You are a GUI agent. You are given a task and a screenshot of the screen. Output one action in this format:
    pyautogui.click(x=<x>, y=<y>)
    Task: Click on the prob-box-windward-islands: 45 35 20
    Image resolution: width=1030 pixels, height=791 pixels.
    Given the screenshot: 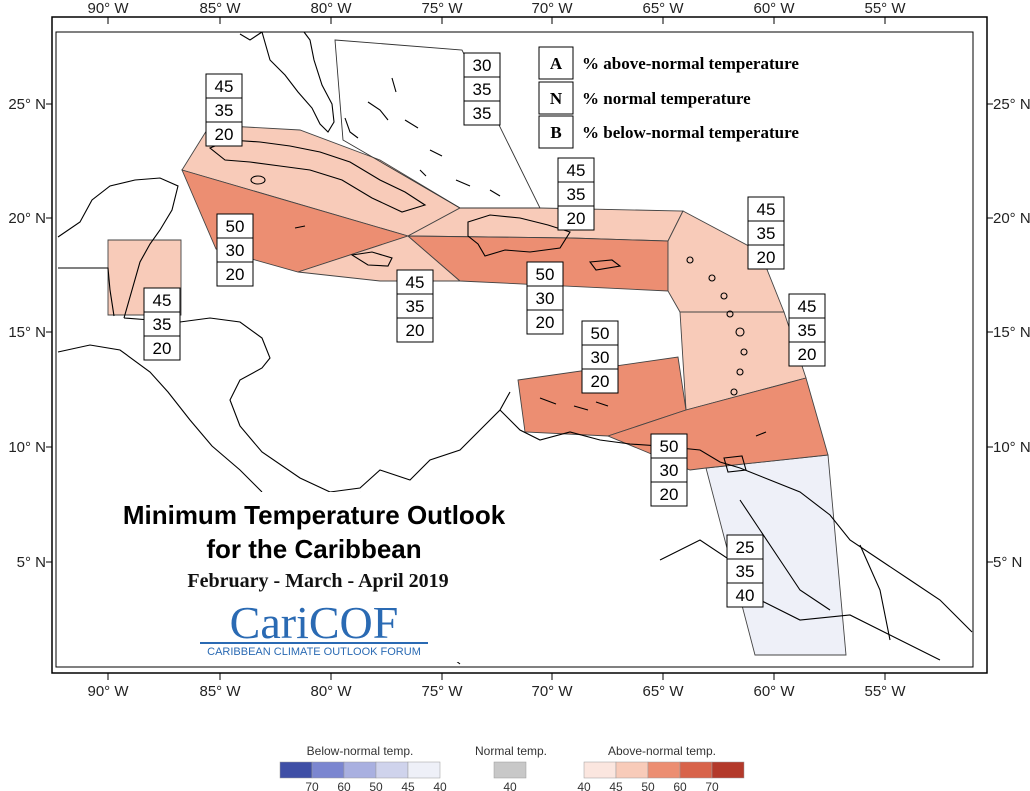 What is the action you would take?
    pyautogui.click(x=807, y=330)
    